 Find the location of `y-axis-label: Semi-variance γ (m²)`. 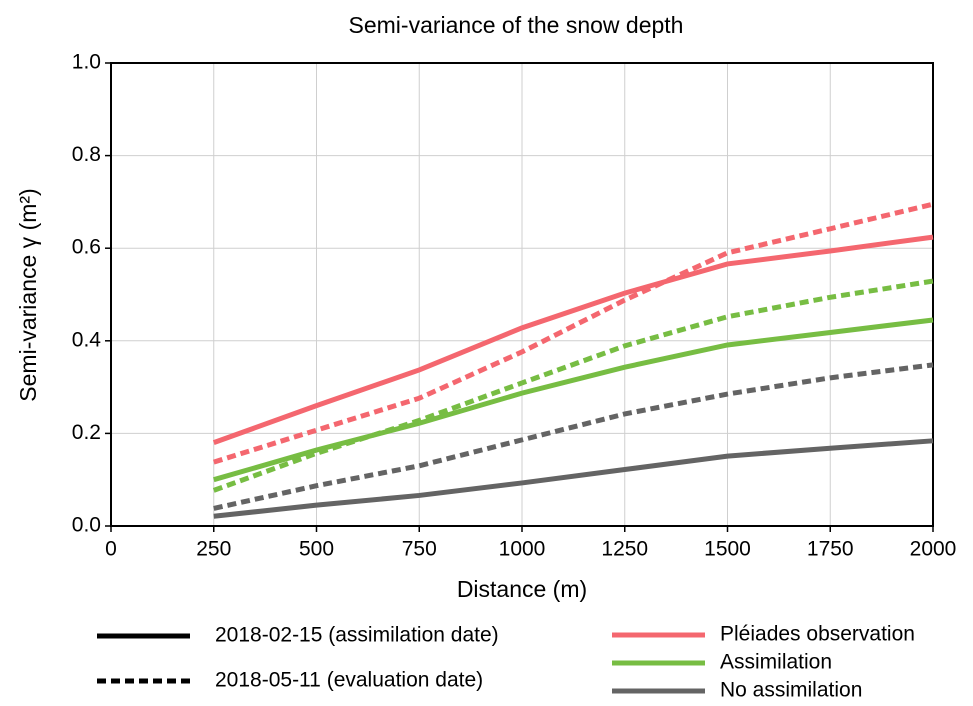

y-axis-label: Semi-variance γ (m²) is located at coordinates (28, 294).